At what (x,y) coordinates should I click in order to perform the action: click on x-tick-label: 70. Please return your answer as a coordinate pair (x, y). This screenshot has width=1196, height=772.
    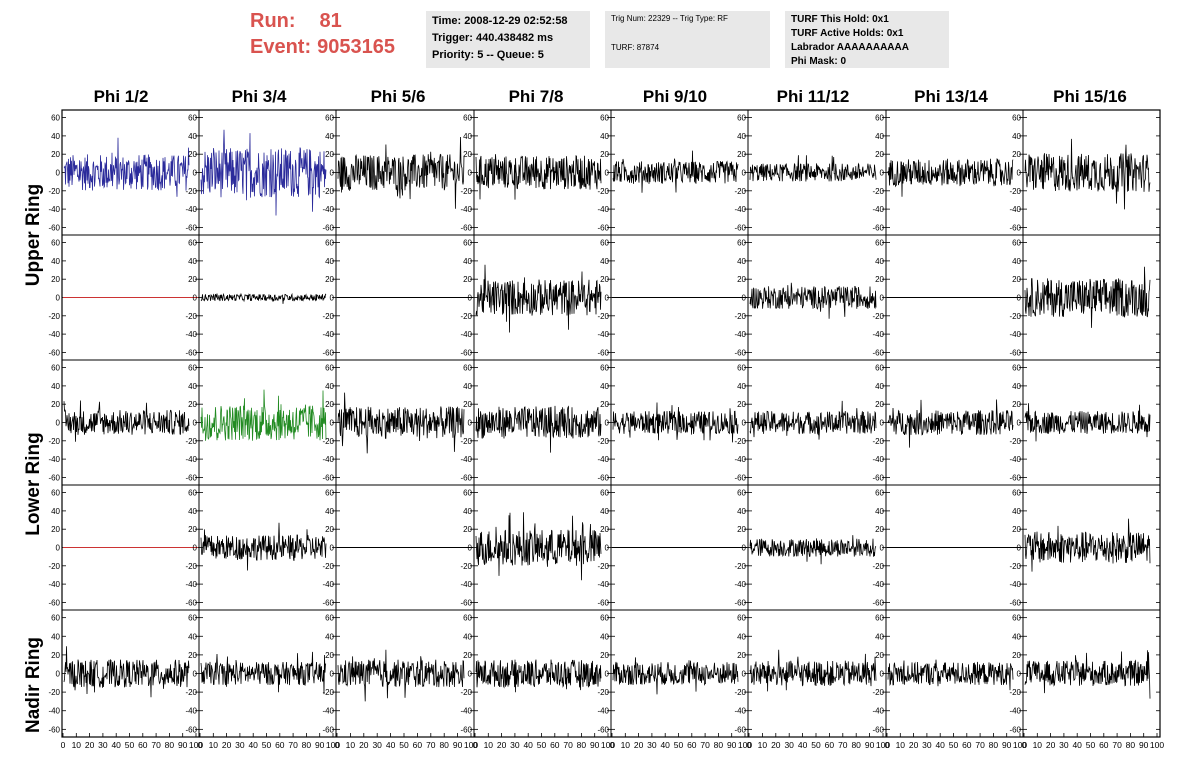
    Looking at the image, I should click on (568, 745).